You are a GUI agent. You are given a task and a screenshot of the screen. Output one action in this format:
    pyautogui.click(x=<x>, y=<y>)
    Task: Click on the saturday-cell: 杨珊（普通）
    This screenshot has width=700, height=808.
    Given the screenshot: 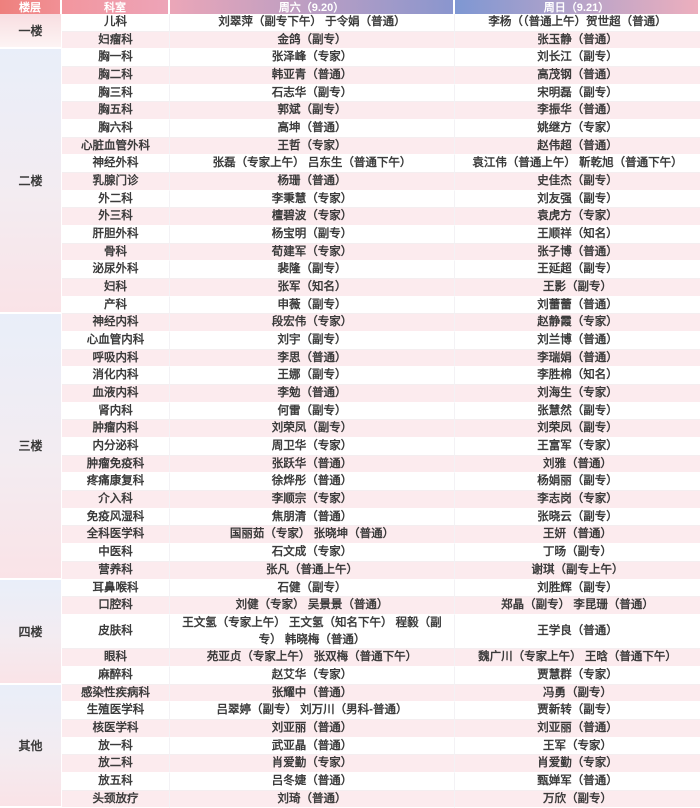 What is the action you would take?
    pyautogui.click(x=312, y=182)
    